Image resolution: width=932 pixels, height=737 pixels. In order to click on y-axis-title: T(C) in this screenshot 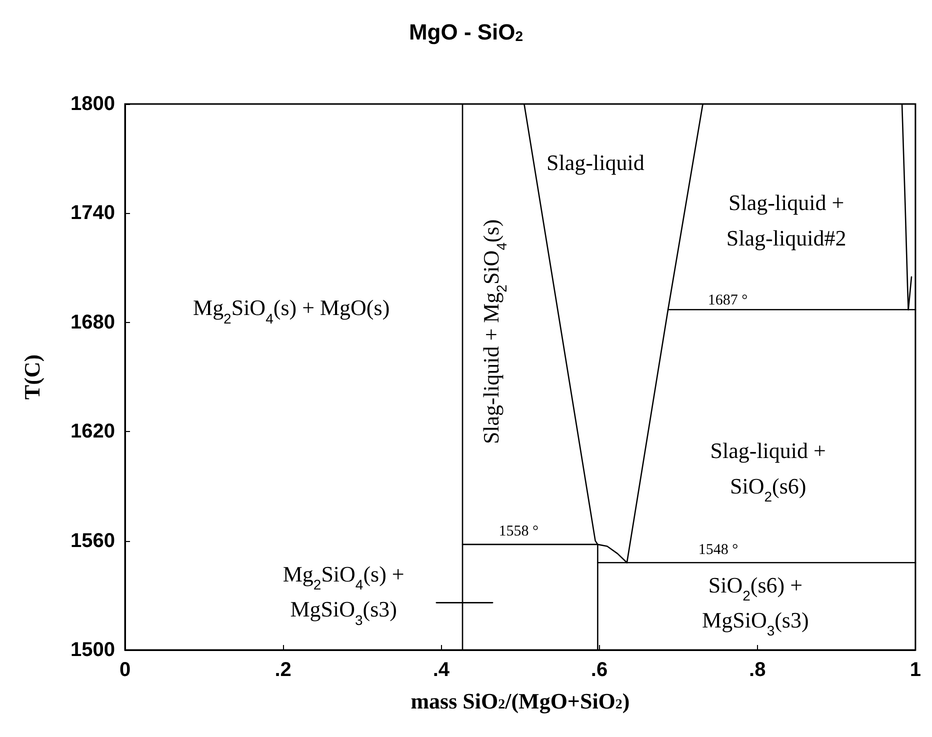, I will do `click(32, 377)`.